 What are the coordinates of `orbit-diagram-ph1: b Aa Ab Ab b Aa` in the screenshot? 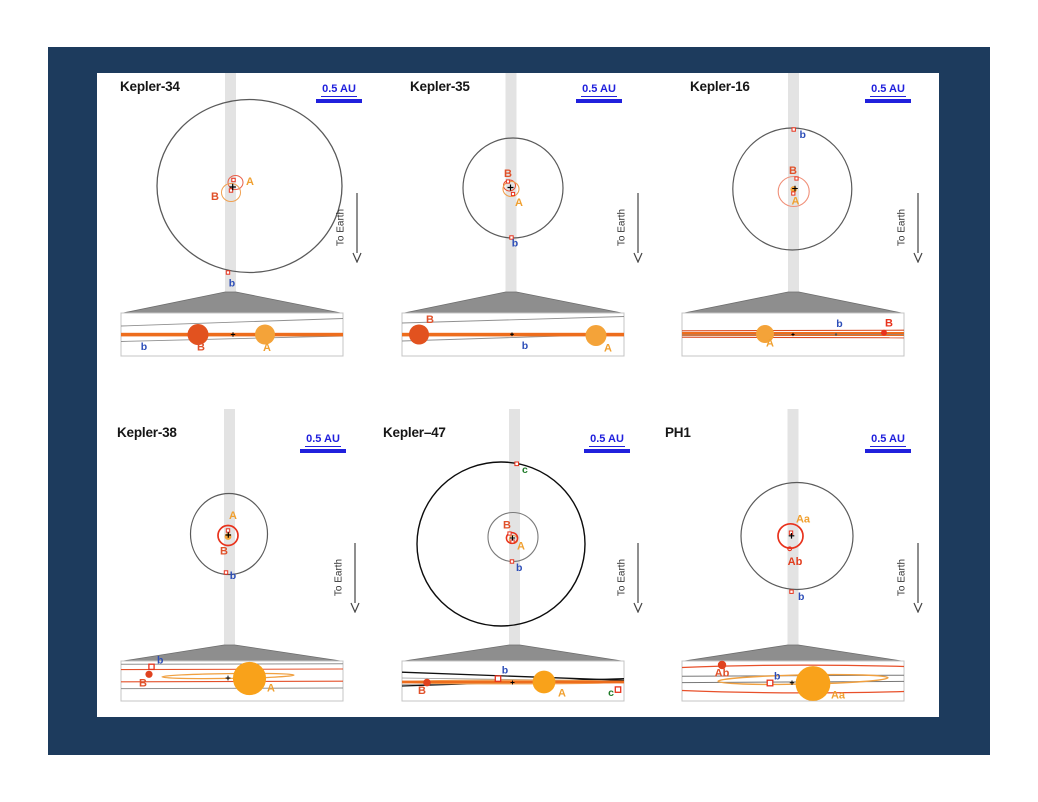 It's located at (793, 555).